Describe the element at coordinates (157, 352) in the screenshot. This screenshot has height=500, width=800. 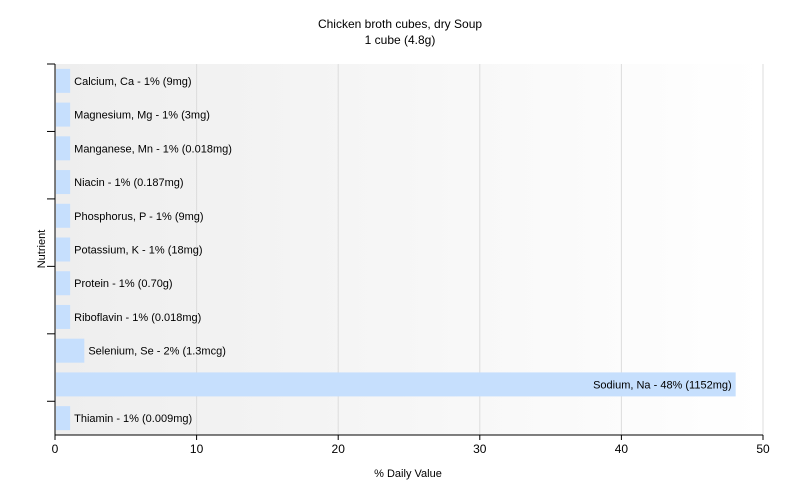
I see `bar-label: Selenium, Se - 2% (1.3mcg)` at that location.